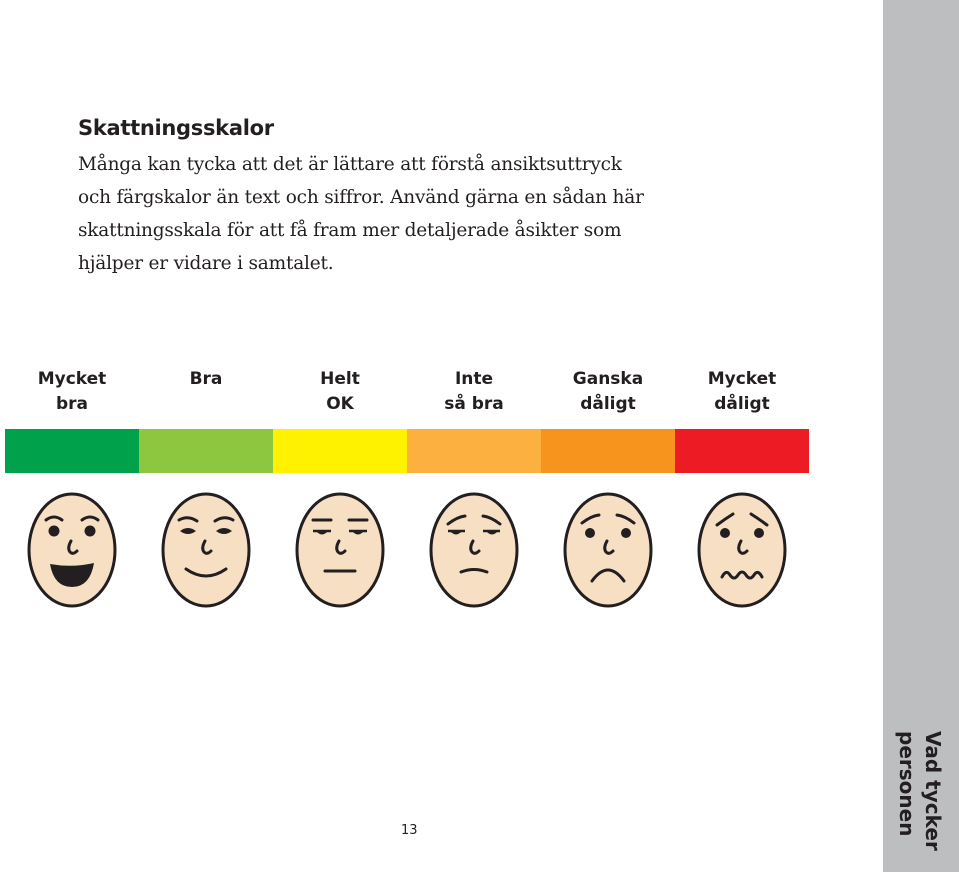 The width and height of the screenshot is (959, 872). Describe the element at coordinates (340, 550) in the screenshot. I see `neutral-face-icon` at that location.